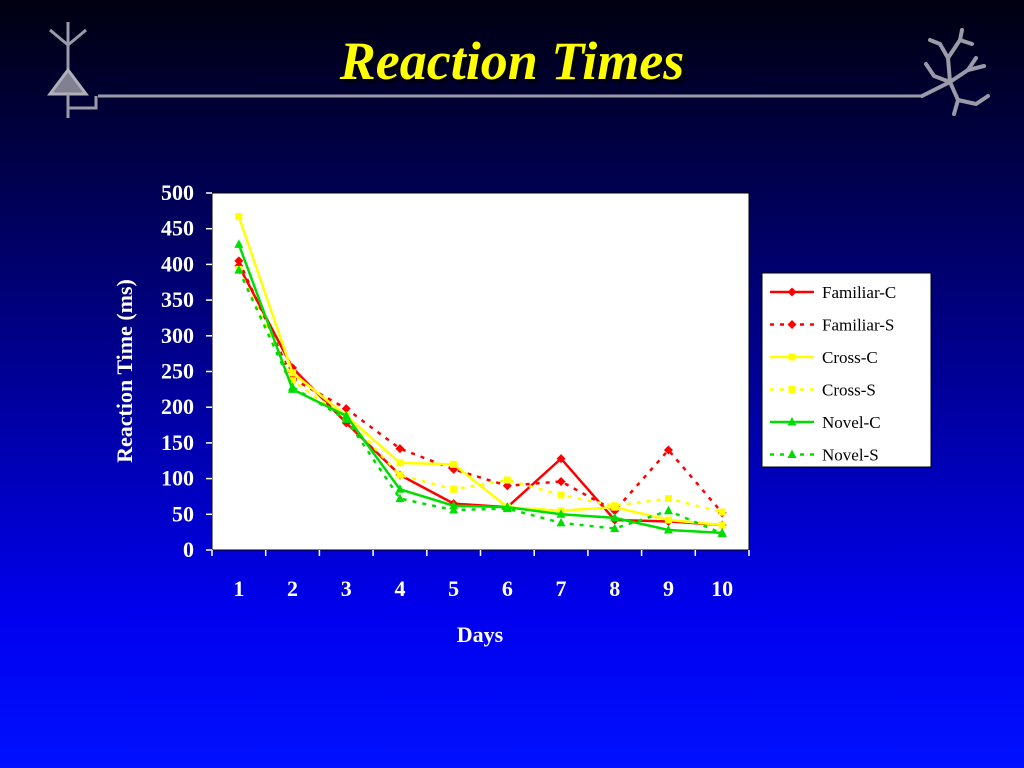 This screenshot has width=1024, height=768. I want to click on neuron-pyramidal-icon, so click(72, 70).